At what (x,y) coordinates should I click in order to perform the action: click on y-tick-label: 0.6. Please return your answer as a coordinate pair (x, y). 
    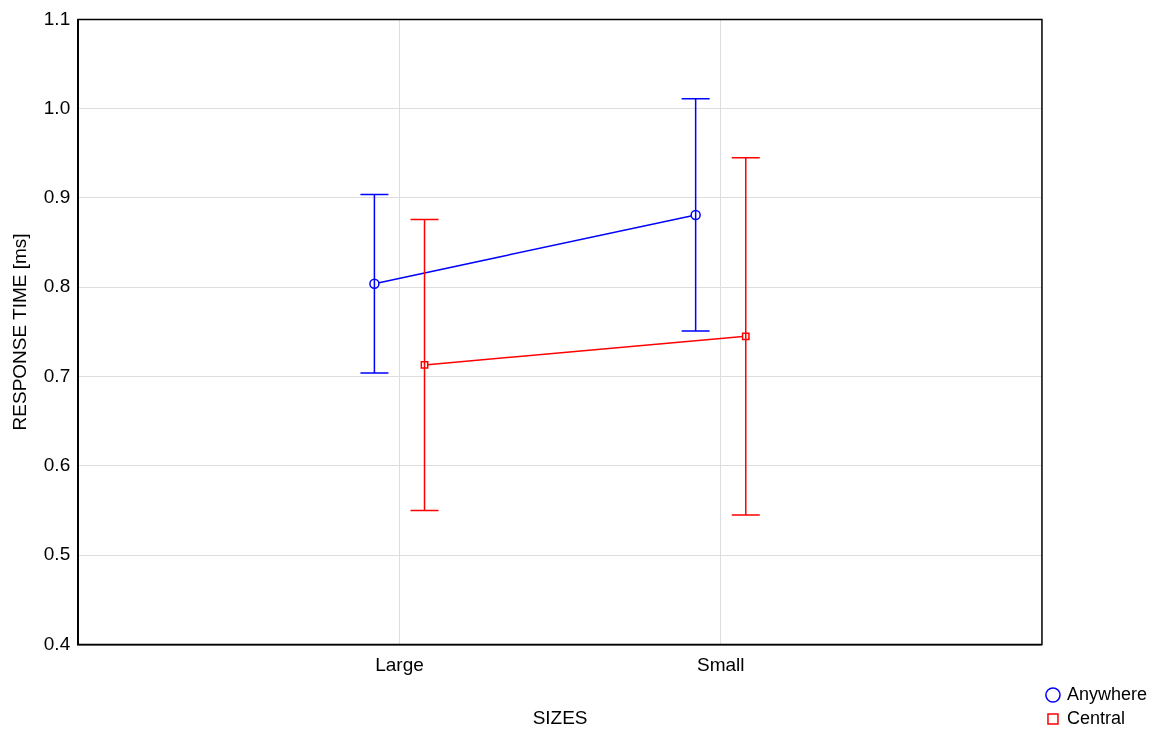
    Looking at the image, I should click on (57, 465).